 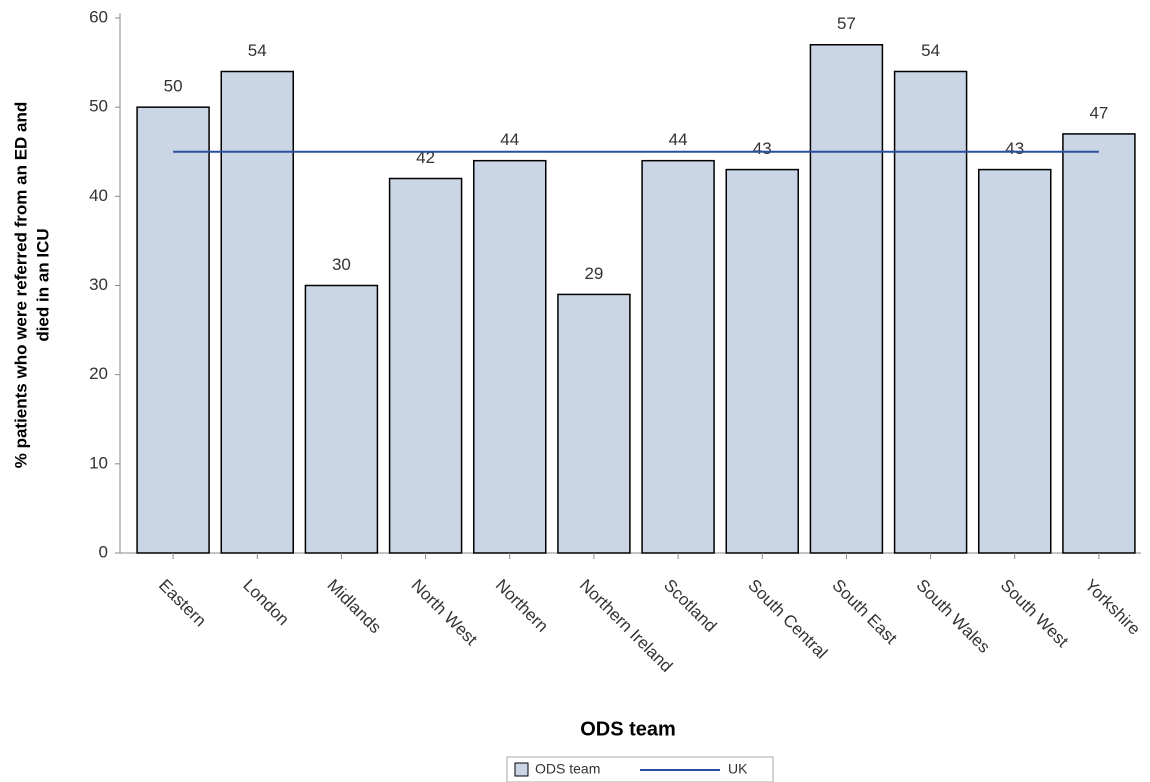 I want to click on x-tick-label: South Central, so click(x=787, y=619).